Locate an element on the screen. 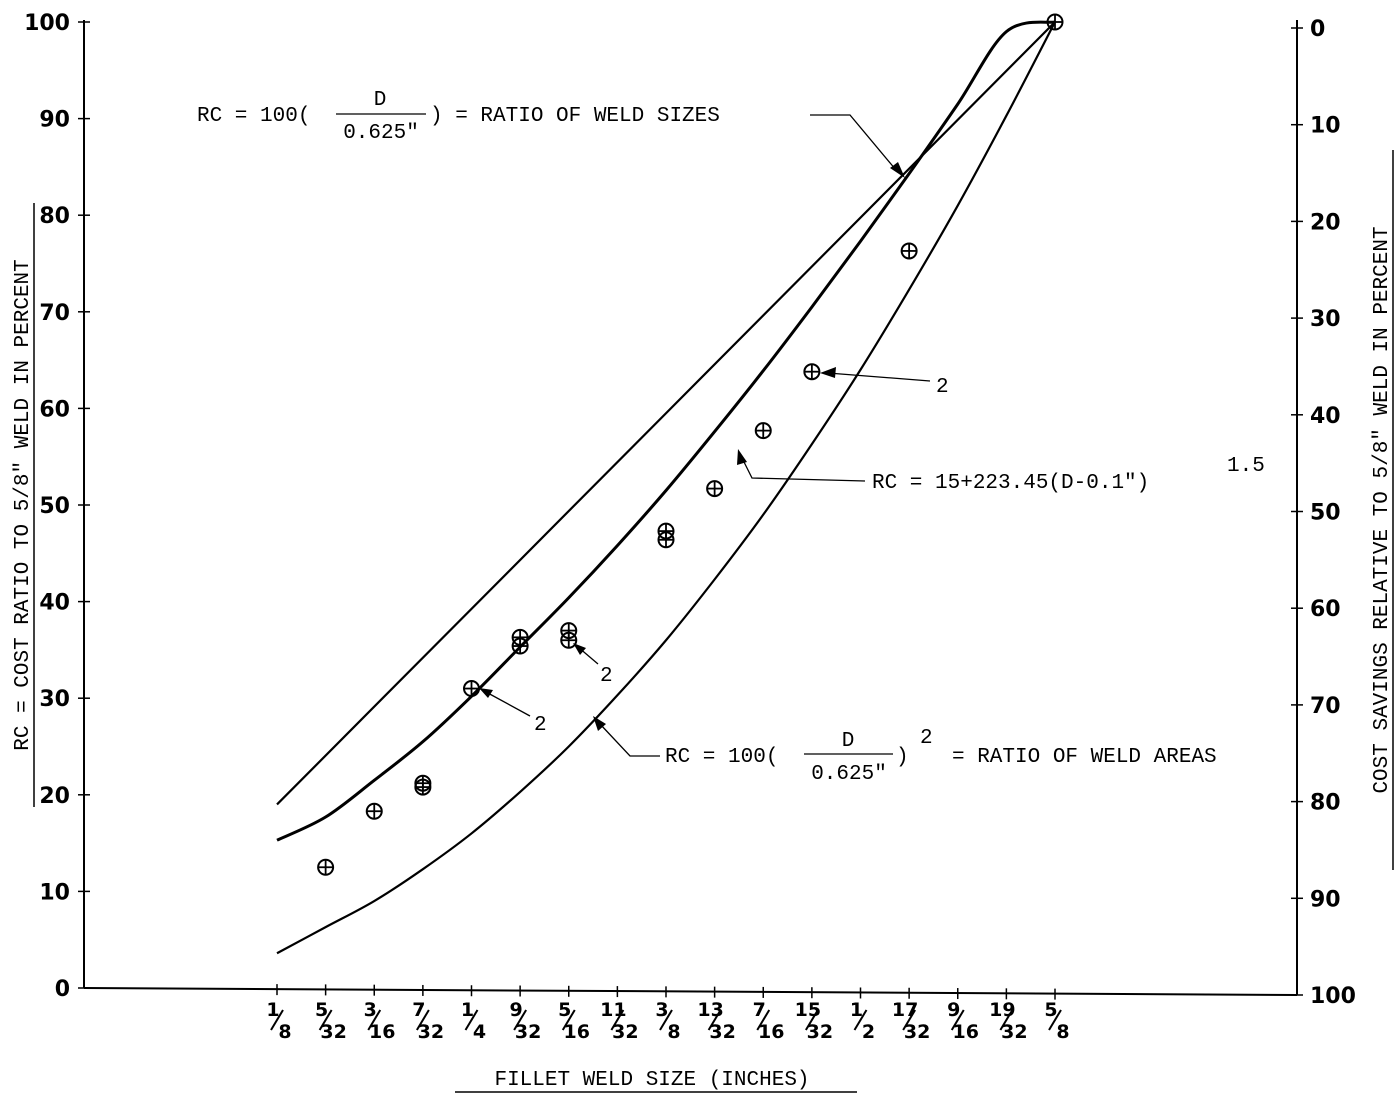 The height and width of the screenshot is (1100, 1394). x-tick-label: 18 is located at coordinates (278, 1021).